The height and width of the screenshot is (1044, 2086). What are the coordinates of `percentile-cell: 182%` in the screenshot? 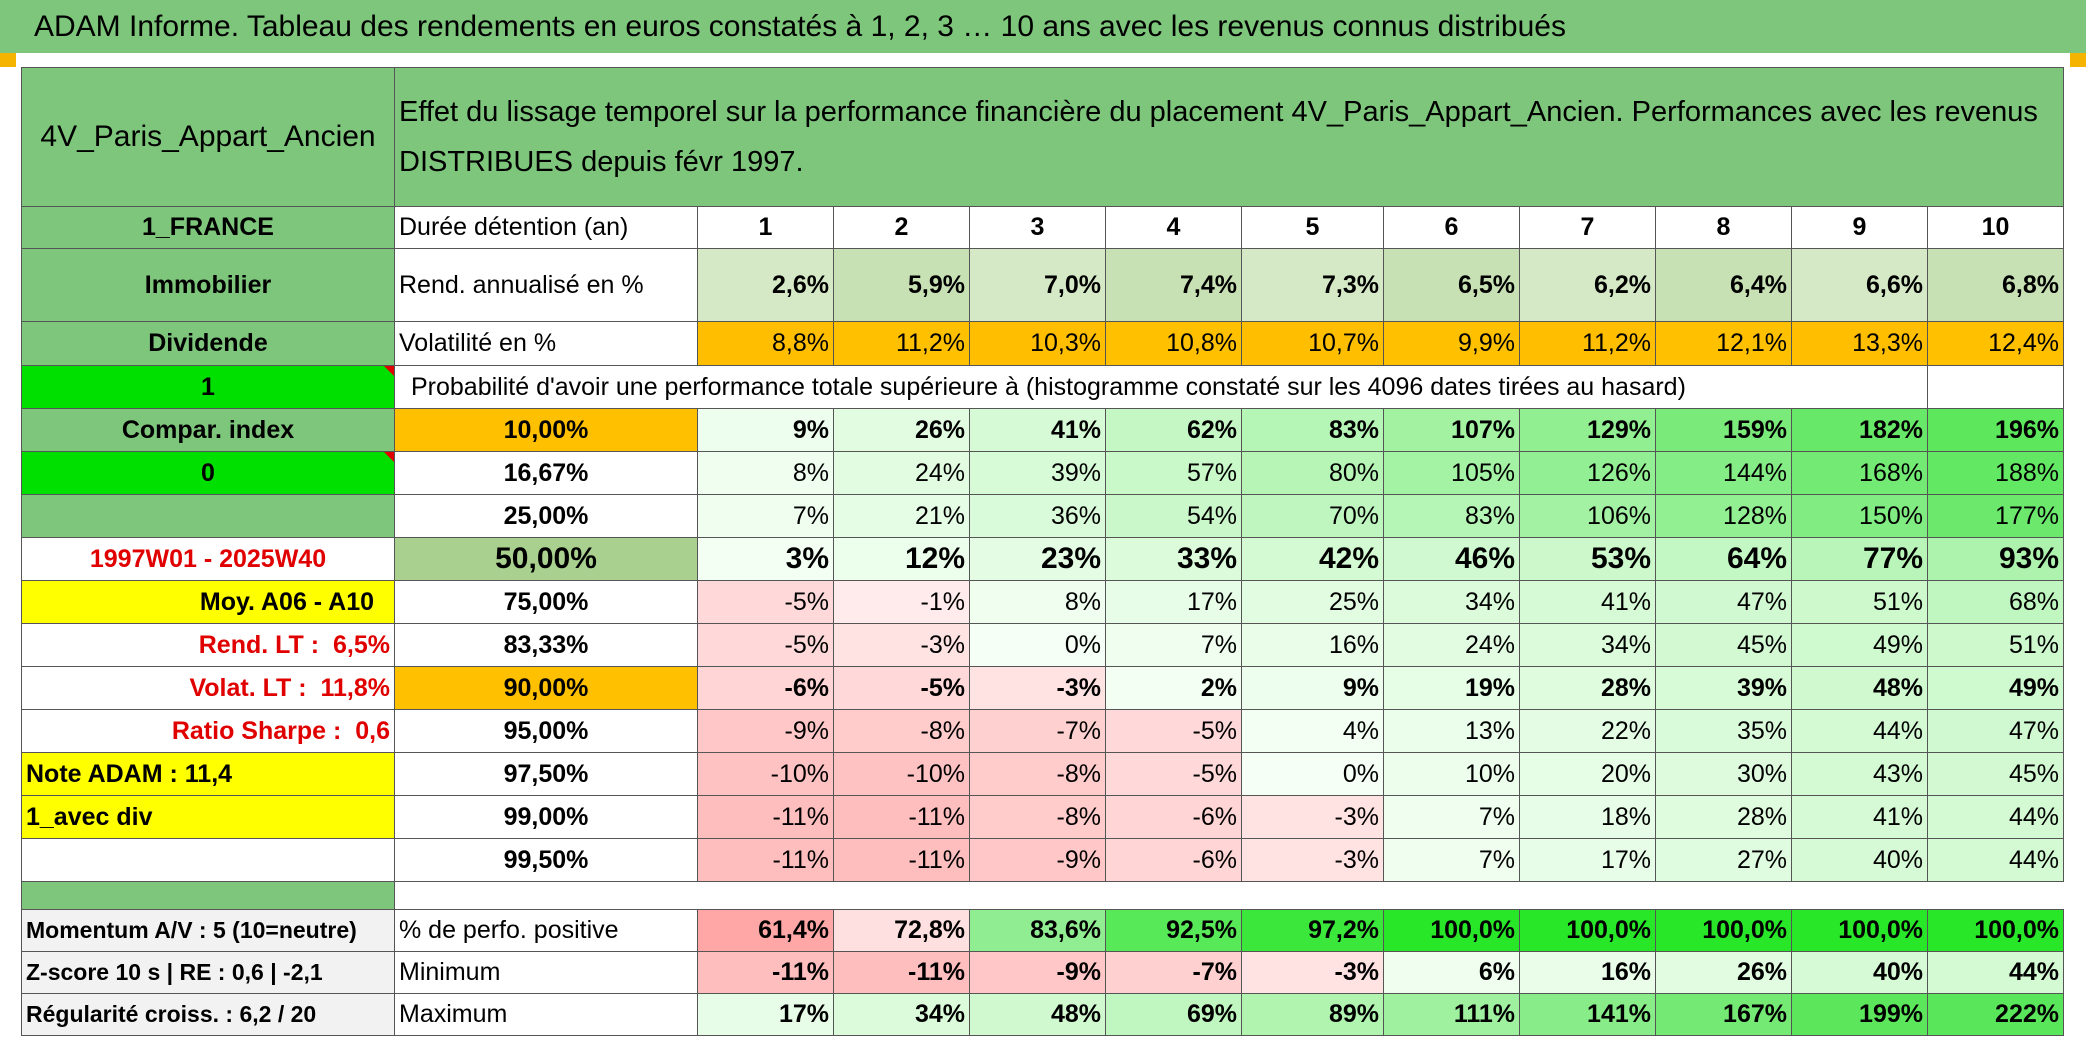 It's located at (1859, 430).